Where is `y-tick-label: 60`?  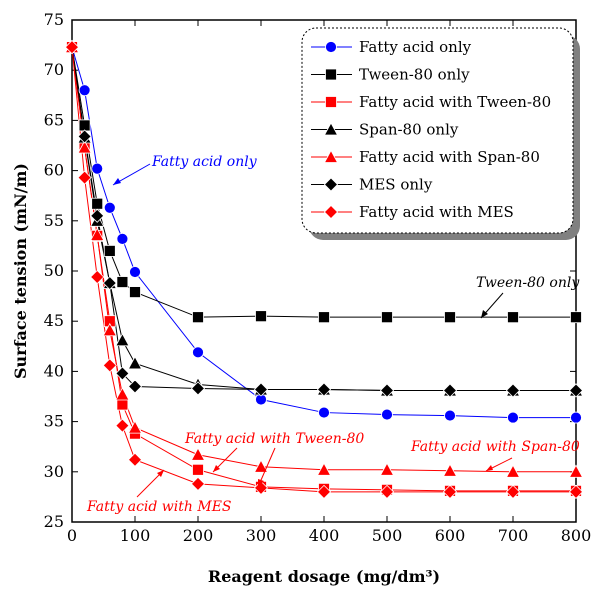
y-tick-label: 60 is located at coordinates (54, 170).